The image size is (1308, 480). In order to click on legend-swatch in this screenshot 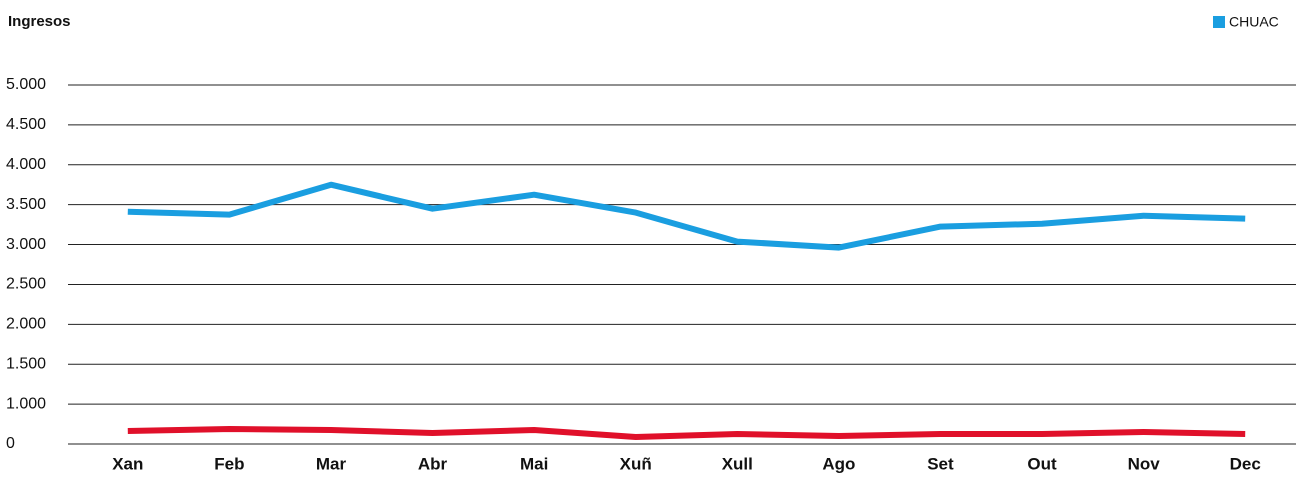, I will do `click(1219, 22)`.